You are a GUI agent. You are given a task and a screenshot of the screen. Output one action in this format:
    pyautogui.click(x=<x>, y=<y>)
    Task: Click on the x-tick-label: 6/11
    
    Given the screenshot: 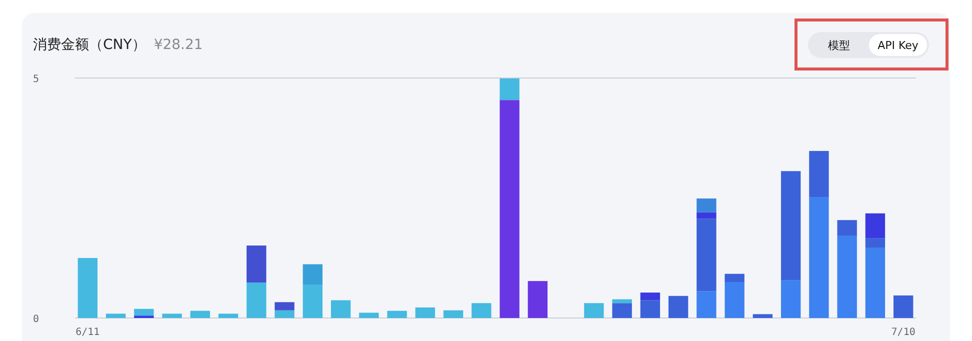 What is the action you would take?
    pyautogui.click(x=88, y=332)
    